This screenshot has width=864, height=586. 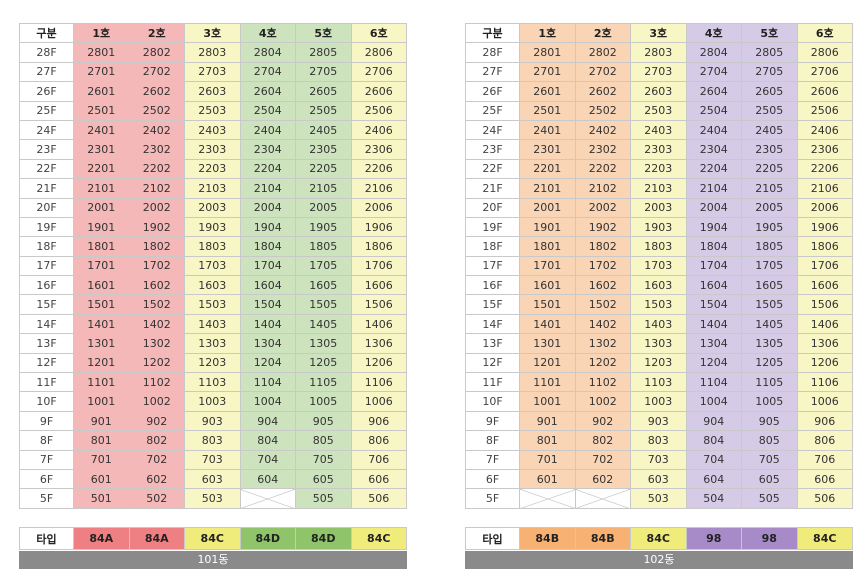 What do you see at coordinates (46, 110) in the screenshot?
I see `floor-label: 25F` at bounding box center [46, 110].